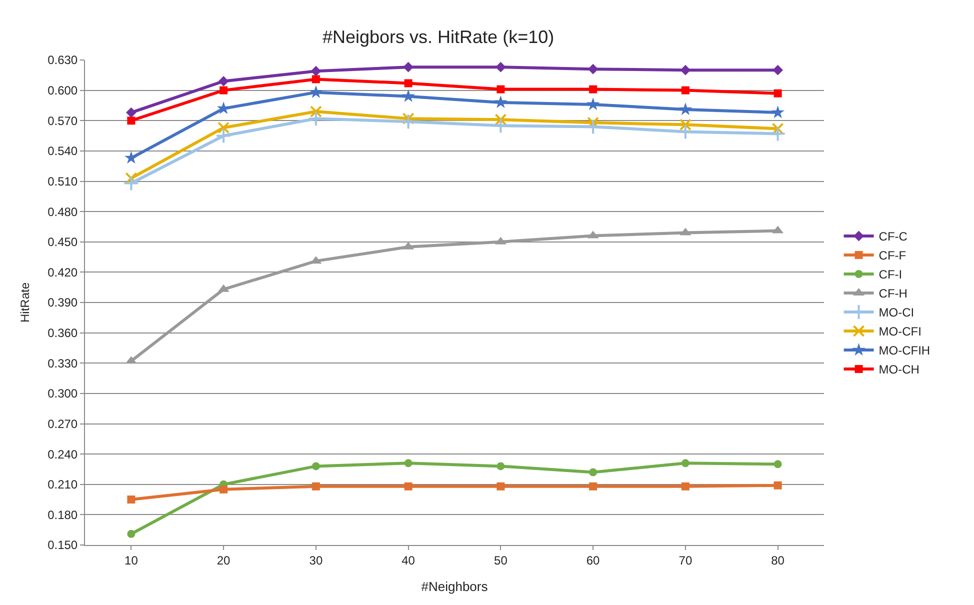 The height and width of the screenshot is (605, 974). I want to click on legend-label: CF-C, so click(893, 237).